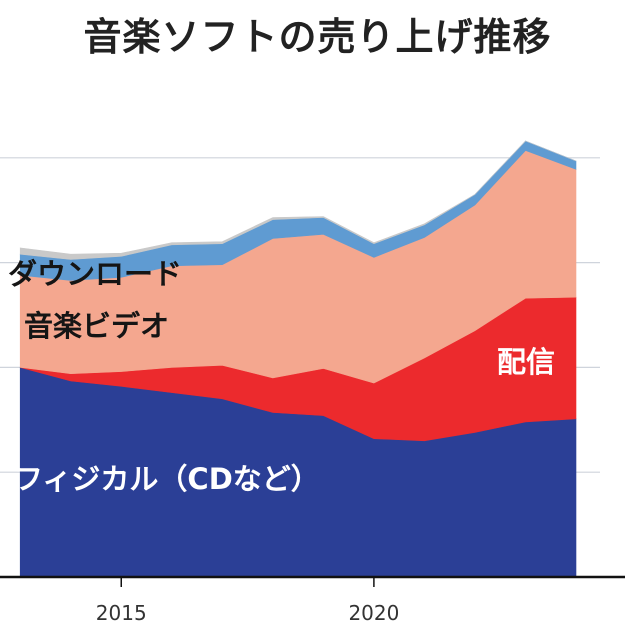 Image resolution: width=635 pixels, height=635 pixels. What do you see at coordinates (95, 274) in the screenshot?
I see `series-label-download: ダウンロード` at bounding box center [95, 274].